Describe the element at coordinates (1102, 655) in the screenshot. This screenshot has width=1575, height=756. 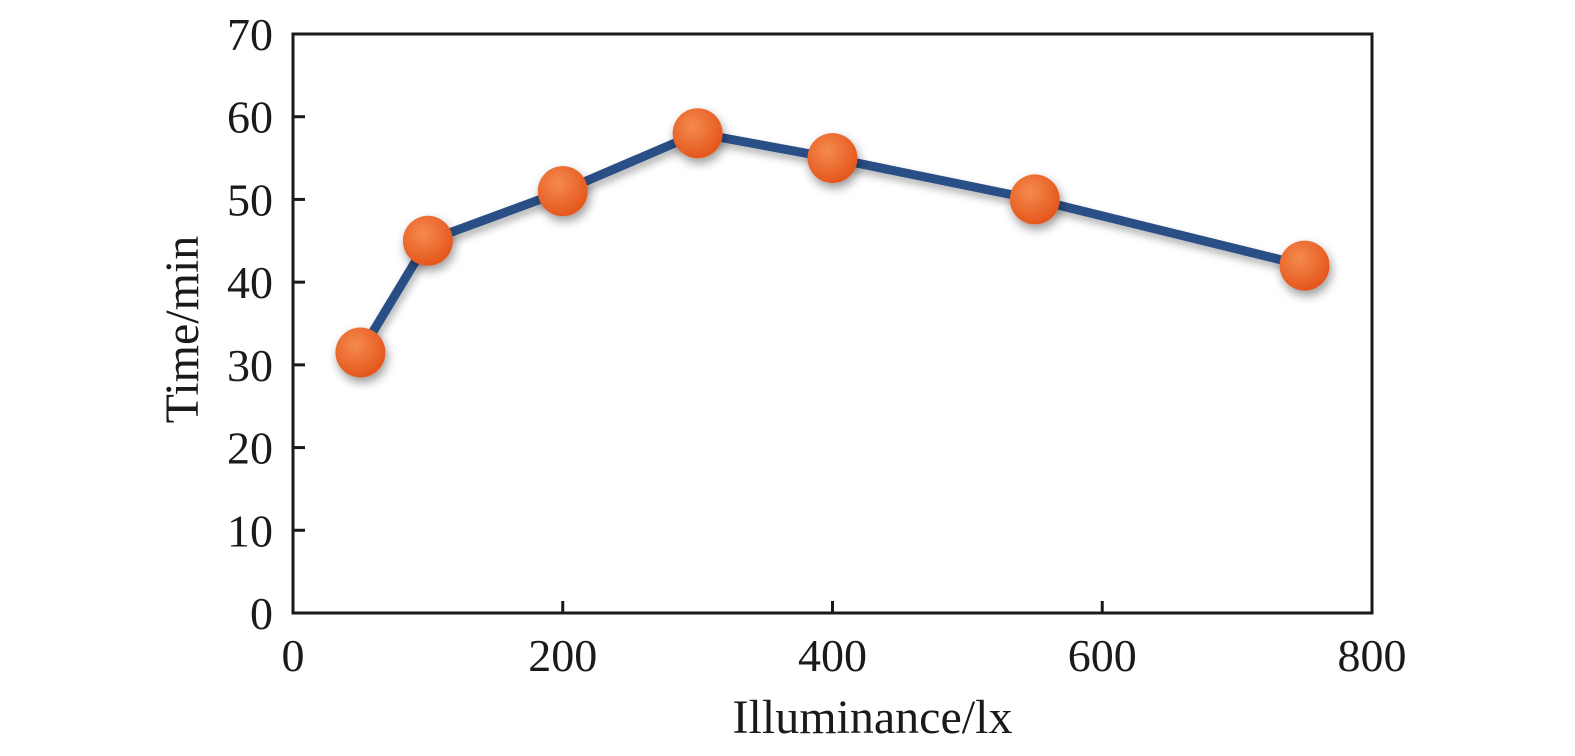
I see `x-tick-label: 600` at that location.